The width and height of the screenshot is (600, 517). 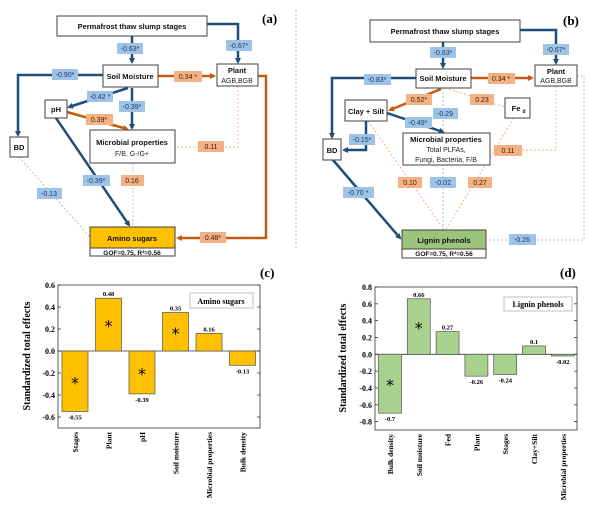 I want to click on svg-text: -0.67*, so click(x=556, y=50).